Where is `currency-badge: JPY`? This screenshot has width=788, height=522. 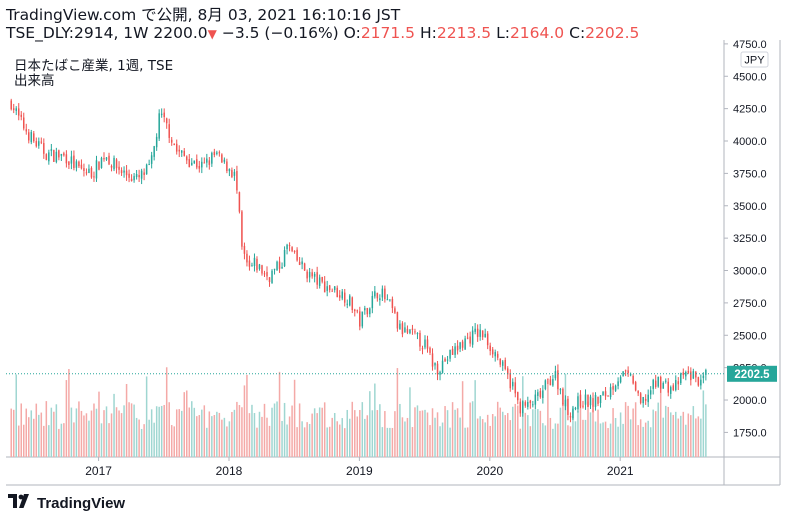
currency-badge: JPY is located at coordinates (754, 59).